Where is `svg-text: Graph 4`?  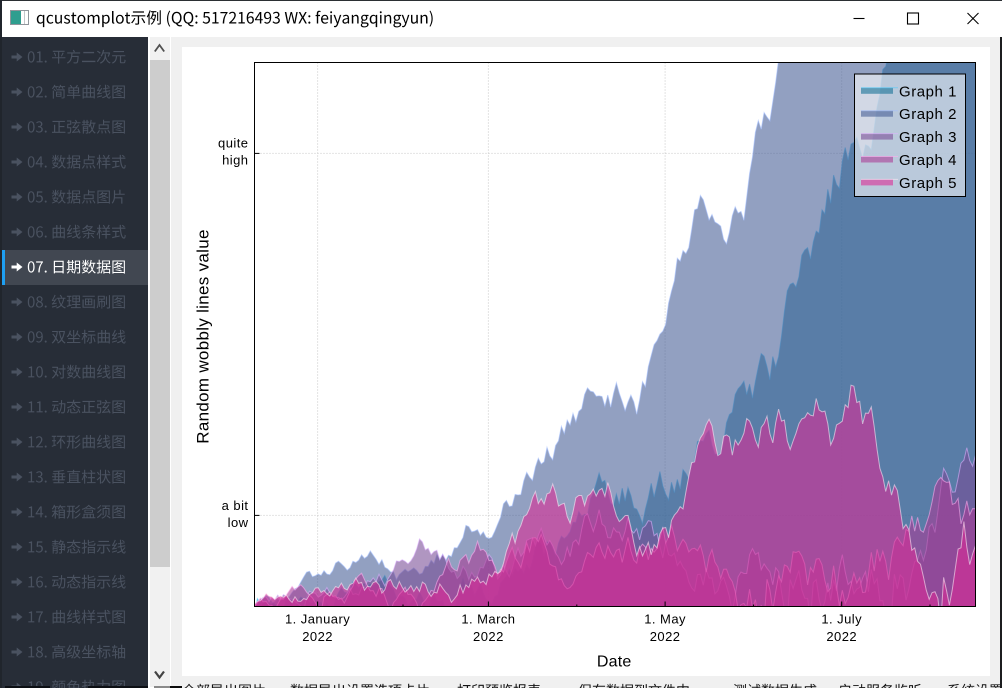 svg-text: Graph 4 is located at coordinates (928, 160).